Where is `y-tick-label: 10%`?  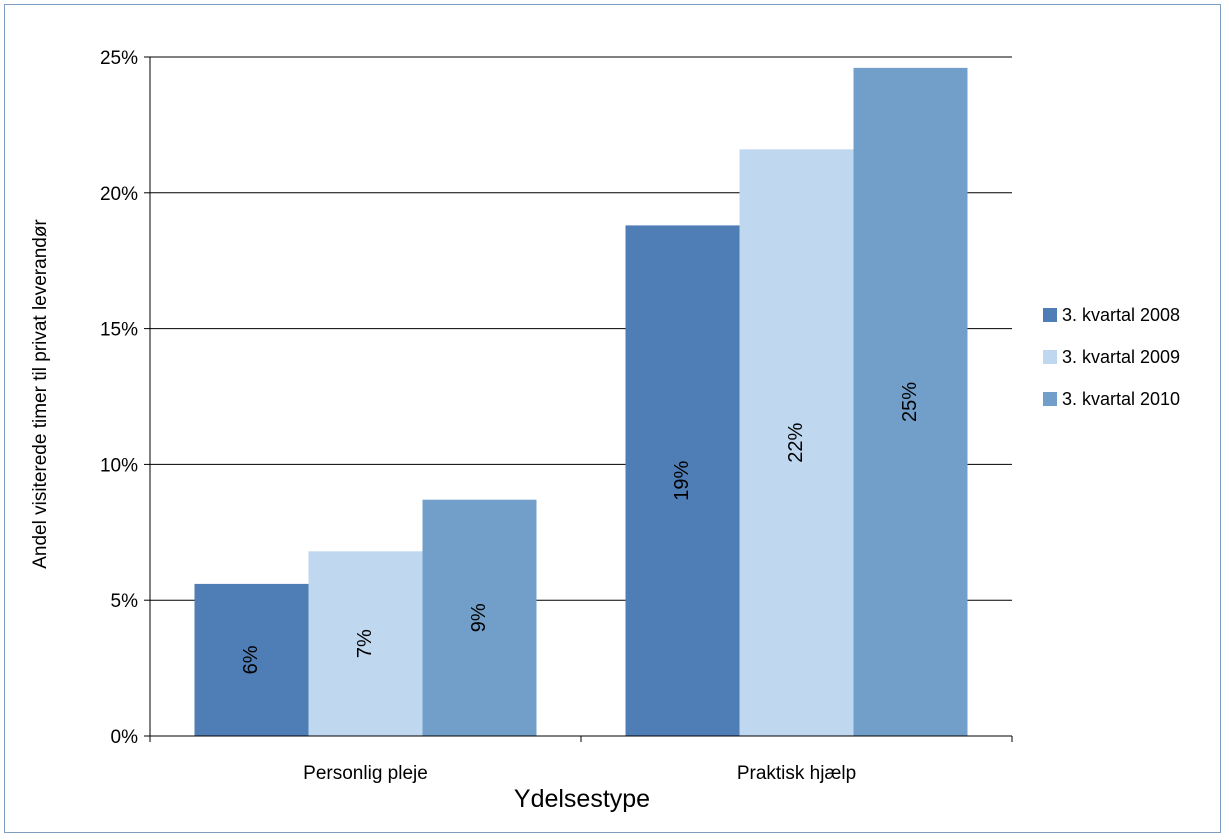
y-tick-label: 10% is located at coordinates (119, 465).